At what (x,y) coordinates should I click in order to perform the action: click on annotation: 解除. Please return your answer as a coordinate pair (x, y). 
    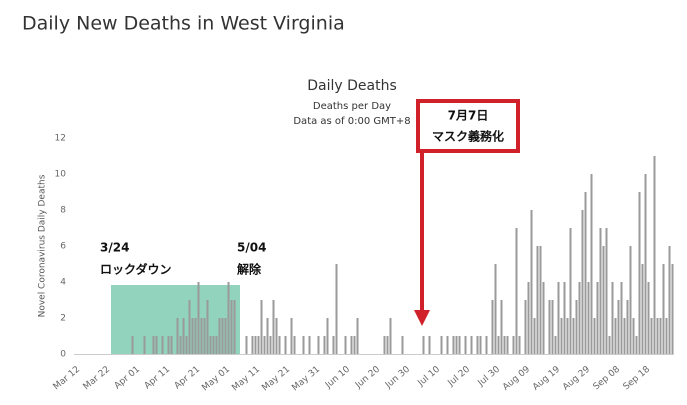
    Looking at the image, I should click on (249, 269).